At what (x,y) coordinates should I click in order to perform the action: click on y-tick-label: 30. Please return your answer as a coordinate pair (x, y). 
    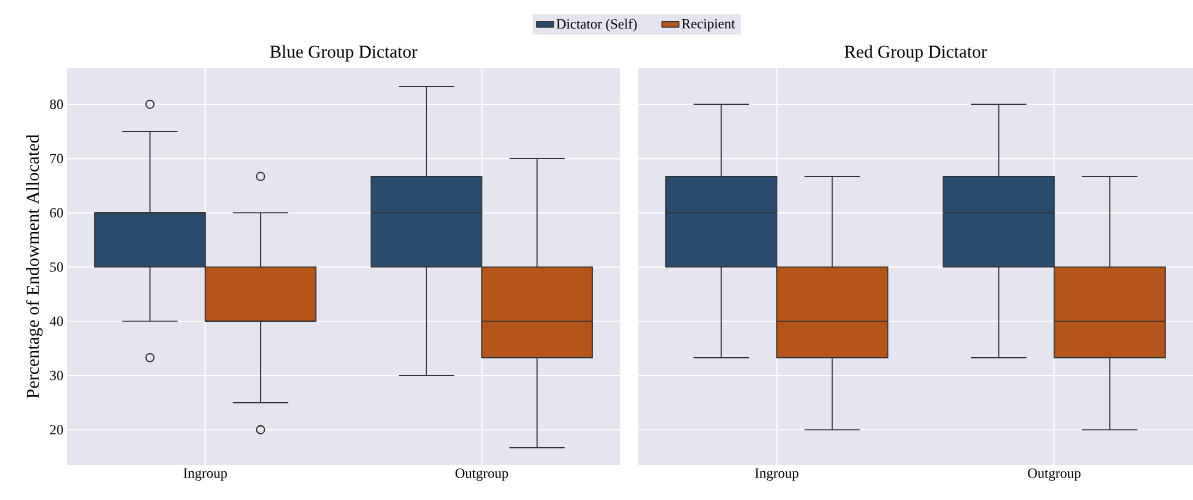
    Looking at the image, I should click on (56, 375).